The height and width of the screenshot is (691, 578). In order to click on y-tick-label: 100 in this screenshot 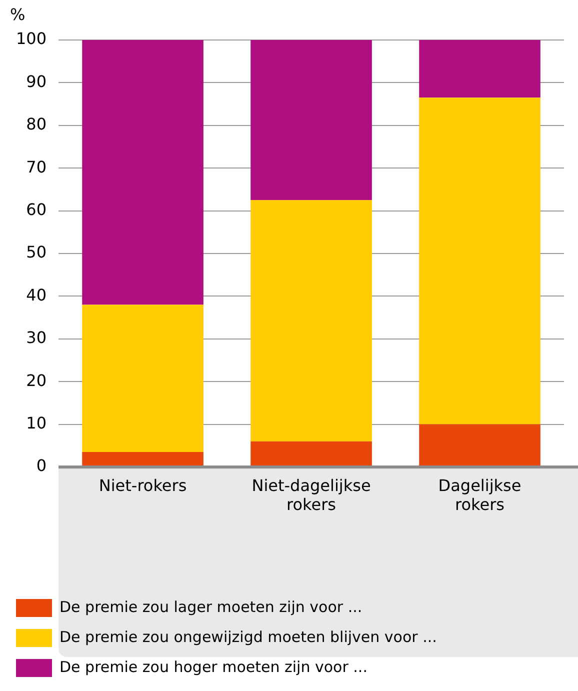, I will do `click(31, 38)`.